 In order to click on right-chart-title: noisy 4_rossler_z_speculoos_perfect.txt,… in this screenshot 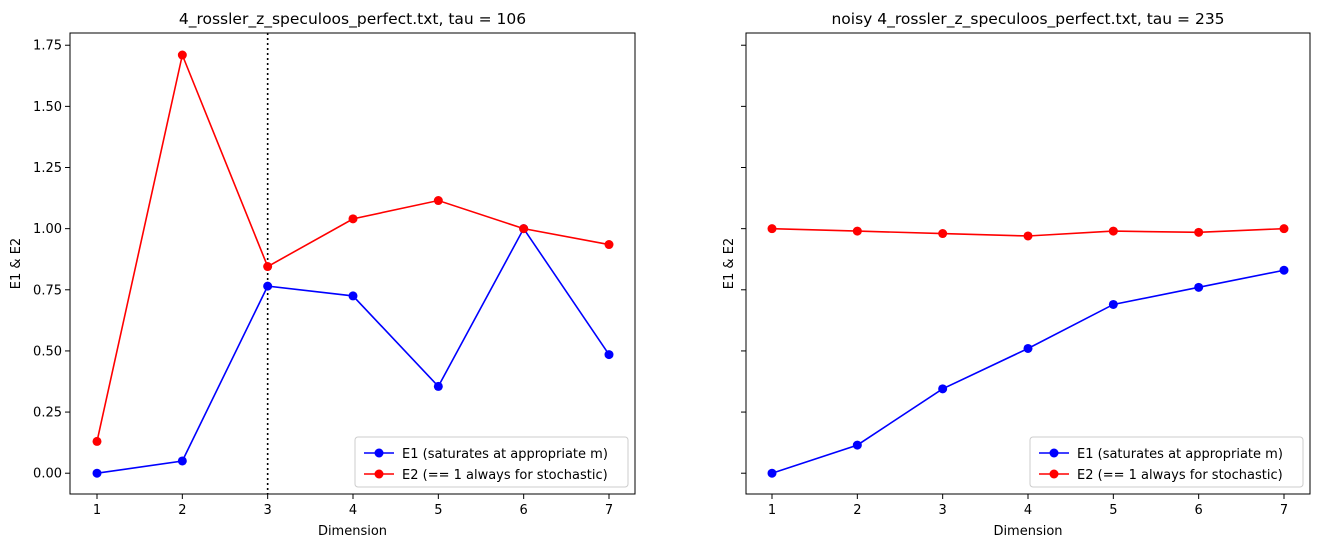, I will do `click(1027, 19)`.